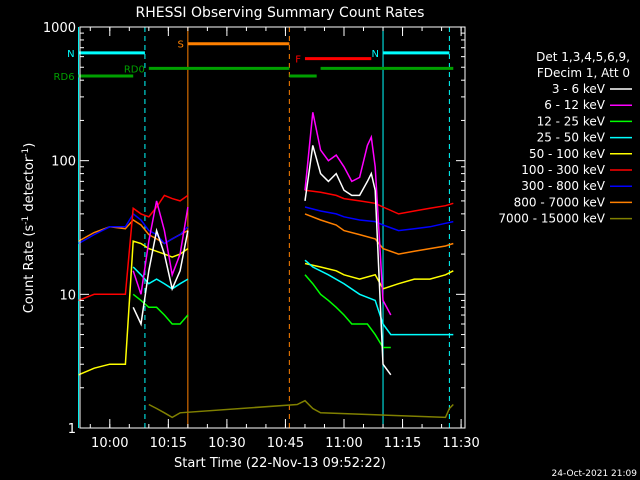  Describe the element at coordinates (226, 443) in the screenshot. I see `x-tick-label: 10:30` at that location.